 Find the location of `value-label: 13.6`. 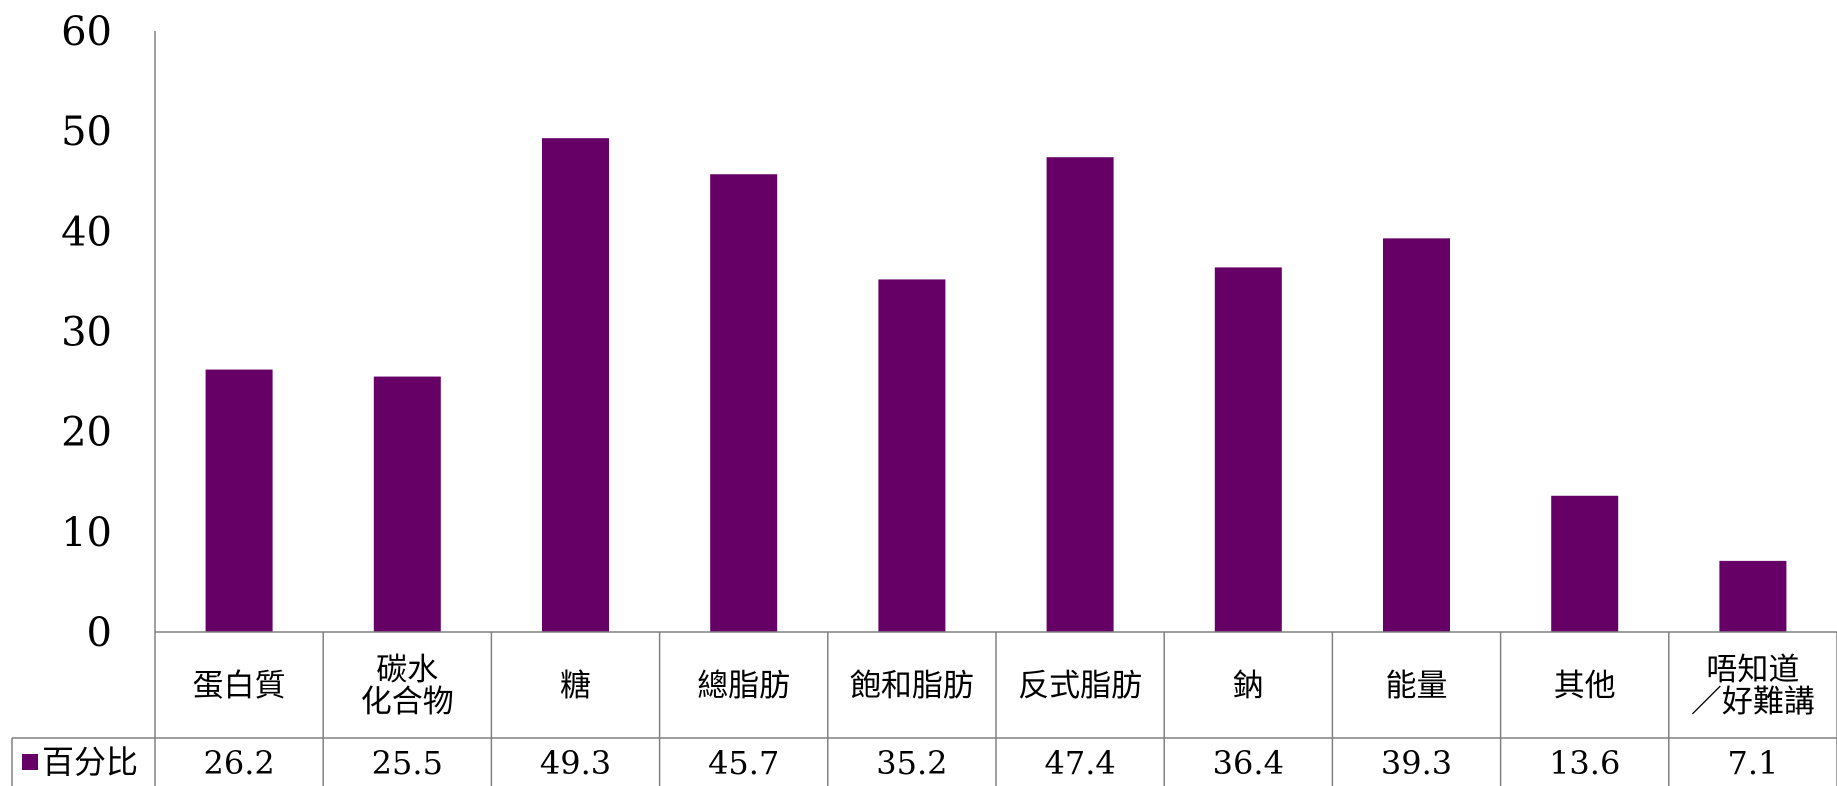

value-label: 13.6 is located at coordinates (1584, 763).